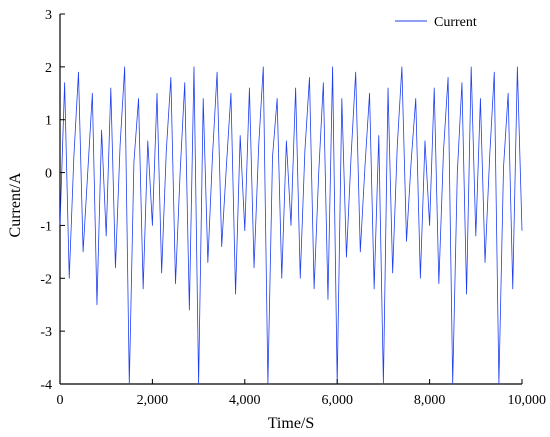  I want to click on x-tick-label: 4,000, so click(245, 400).